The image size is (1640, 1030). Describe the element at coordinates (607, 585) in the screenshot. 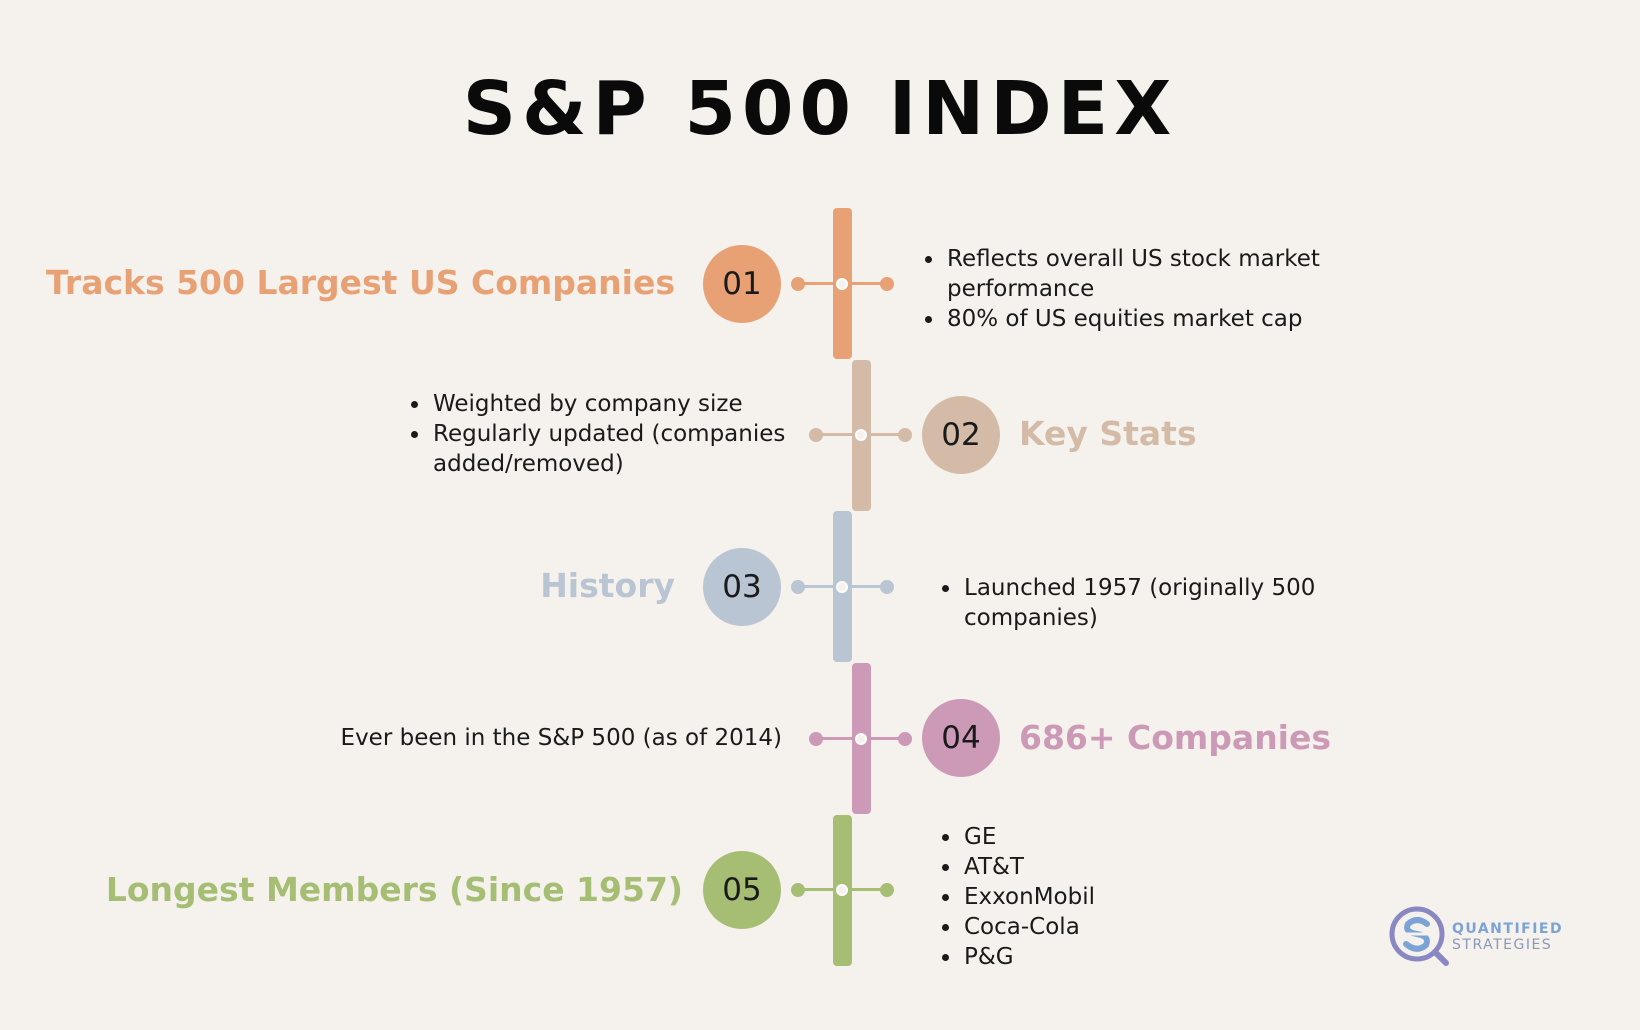

I see `step-heading: History` at that location.